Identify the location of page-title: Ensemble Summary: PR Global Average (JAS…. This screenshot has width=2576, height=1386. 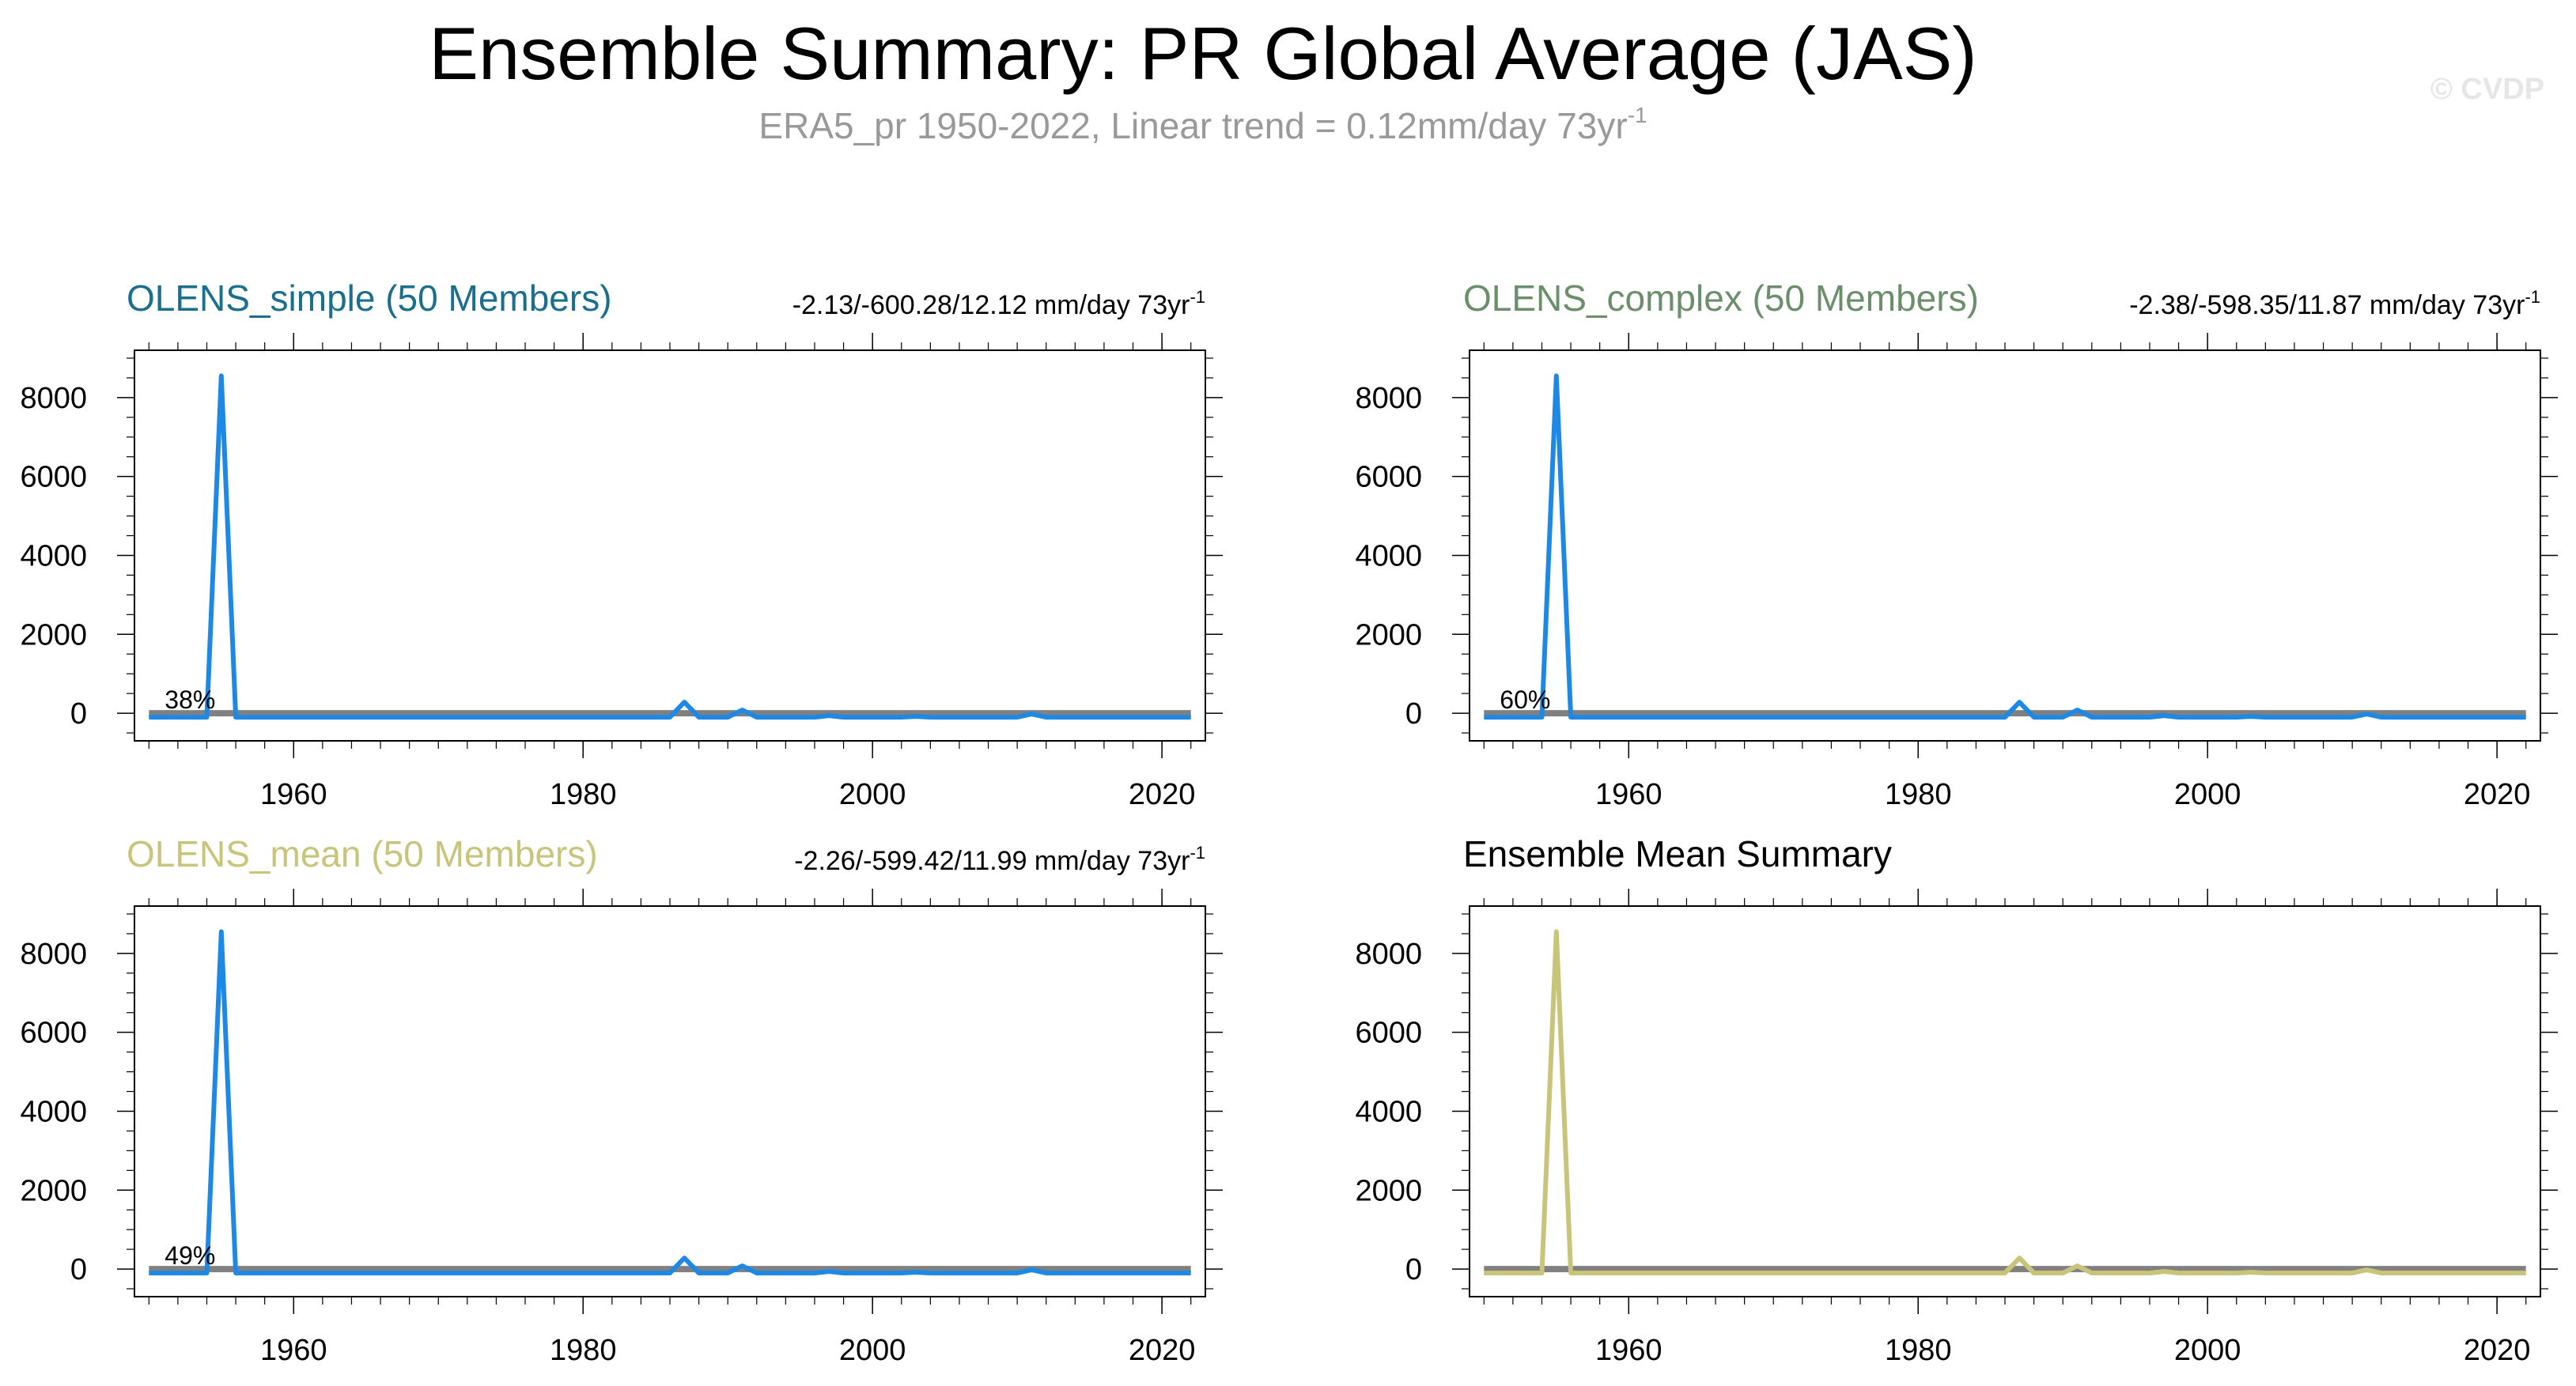
(1203, 53).